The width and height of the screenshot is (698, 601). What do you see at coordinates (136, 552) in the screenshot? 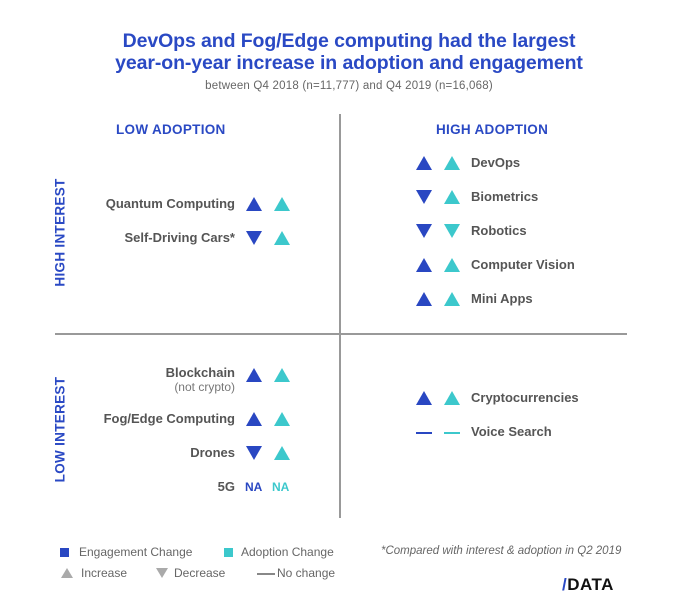
I see `legend-engagement-label: Engagement Change` at bounding box center [136, 552].